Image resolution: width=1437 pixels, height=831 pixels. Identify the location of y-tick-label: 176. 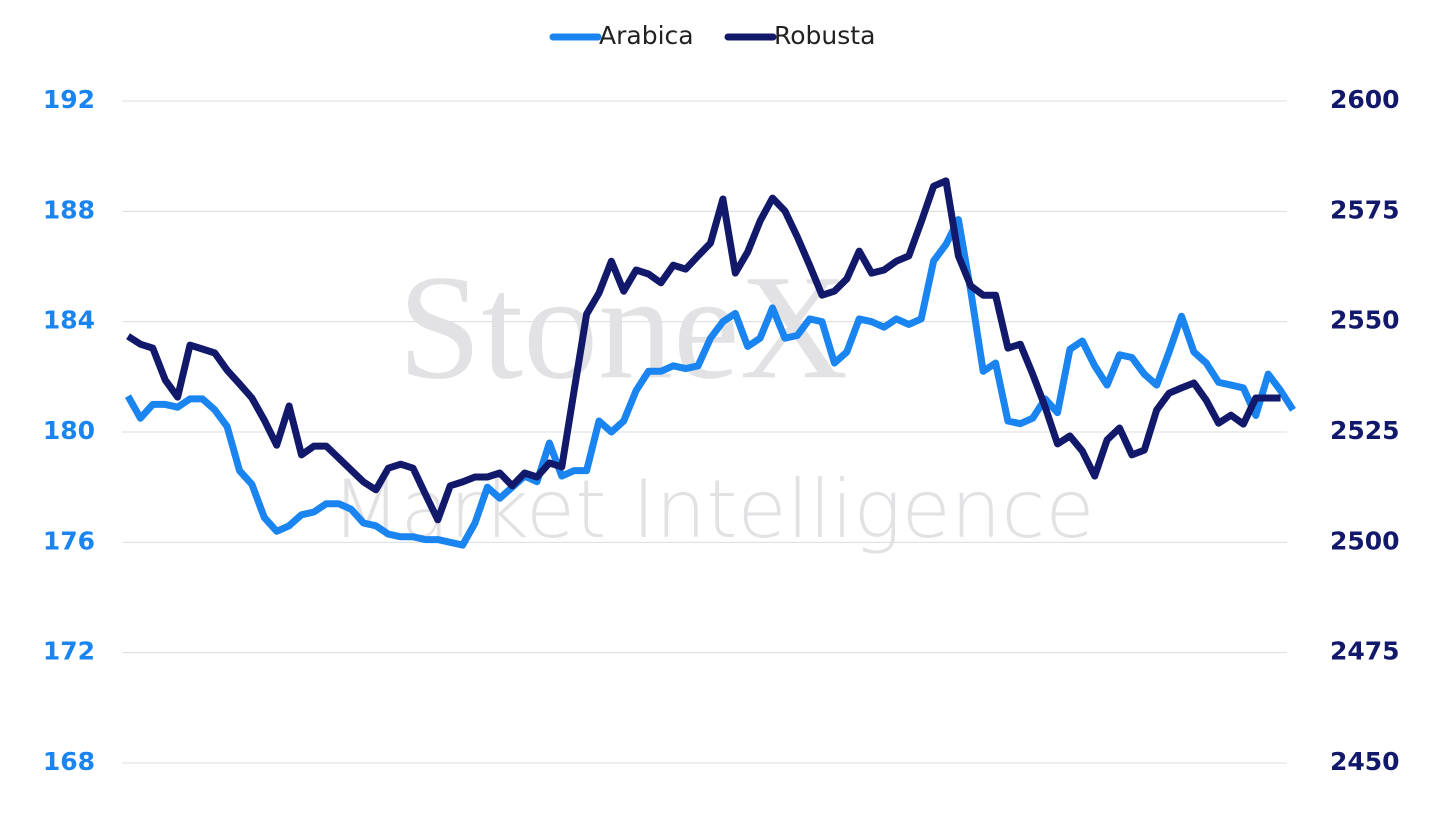
(69, 540).